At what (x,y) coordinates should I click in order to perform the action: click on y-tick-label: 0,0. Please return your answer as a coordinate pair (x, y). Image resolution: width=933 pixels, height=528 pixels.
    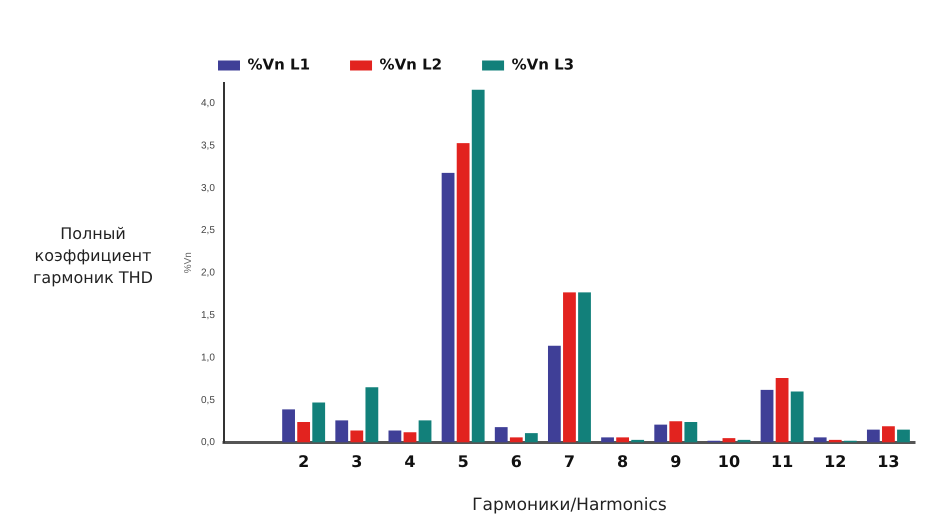
    Looking at the image, I should click on (208, 442).